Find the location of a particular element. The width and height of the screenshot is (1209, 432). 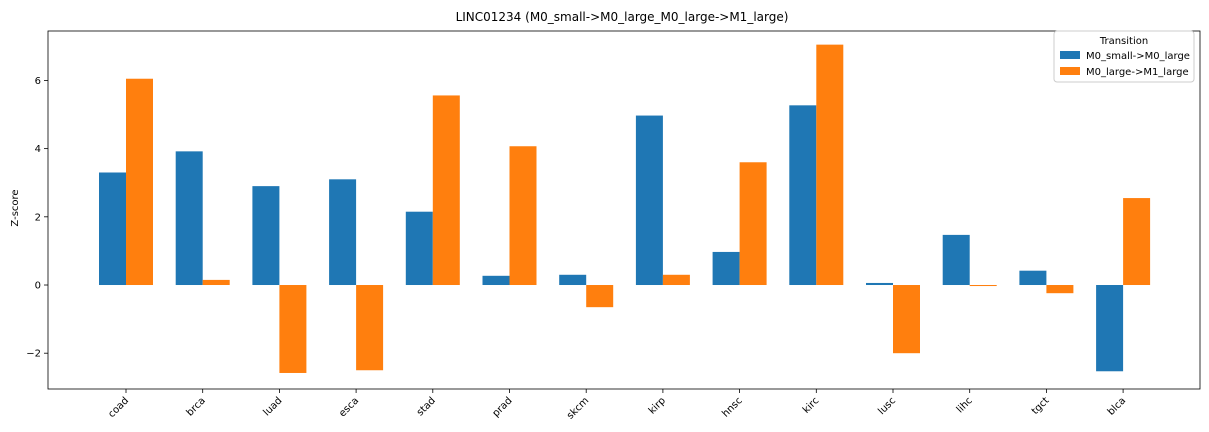

x-tick-label-skcm: skcm is located at coordinates (578, 408).